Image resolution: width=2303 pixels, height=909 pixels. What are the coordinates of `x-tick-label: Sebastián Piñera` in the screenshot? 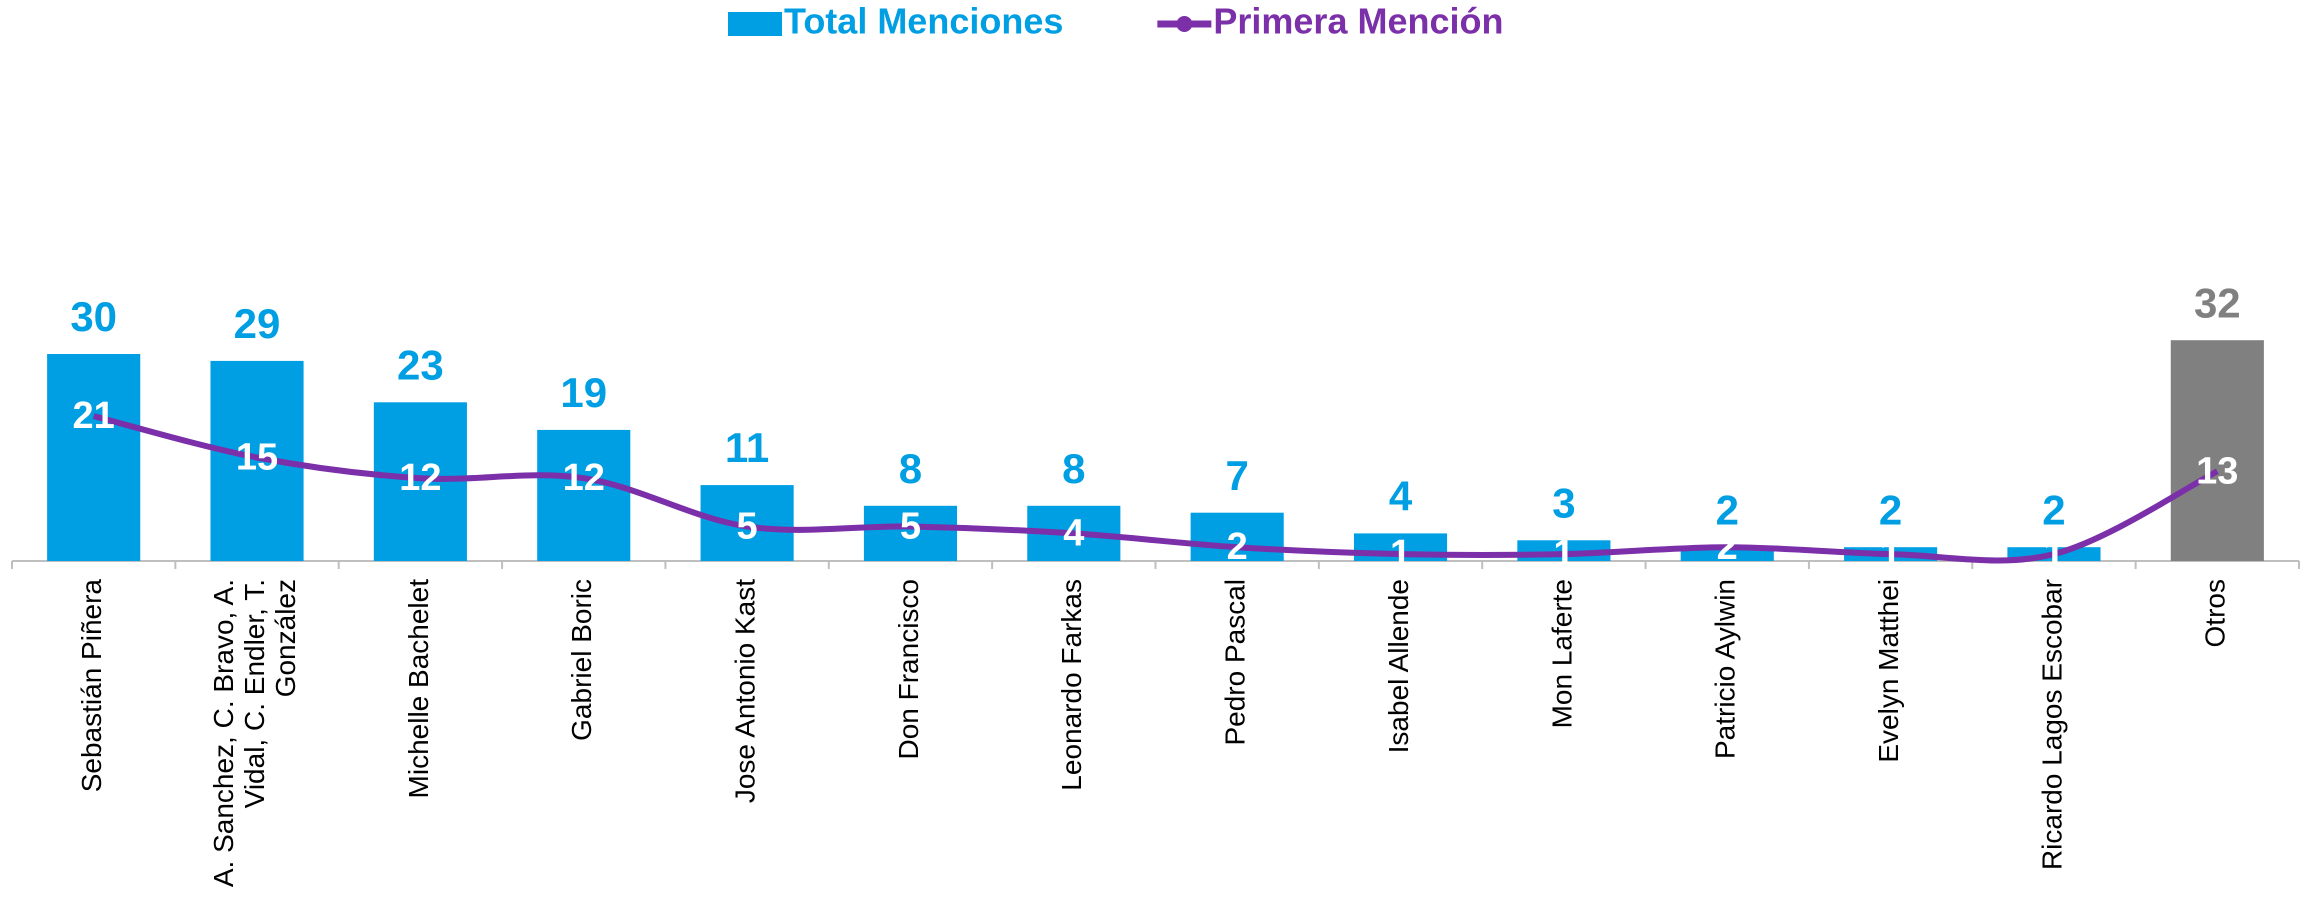 It's located at (91, 686).